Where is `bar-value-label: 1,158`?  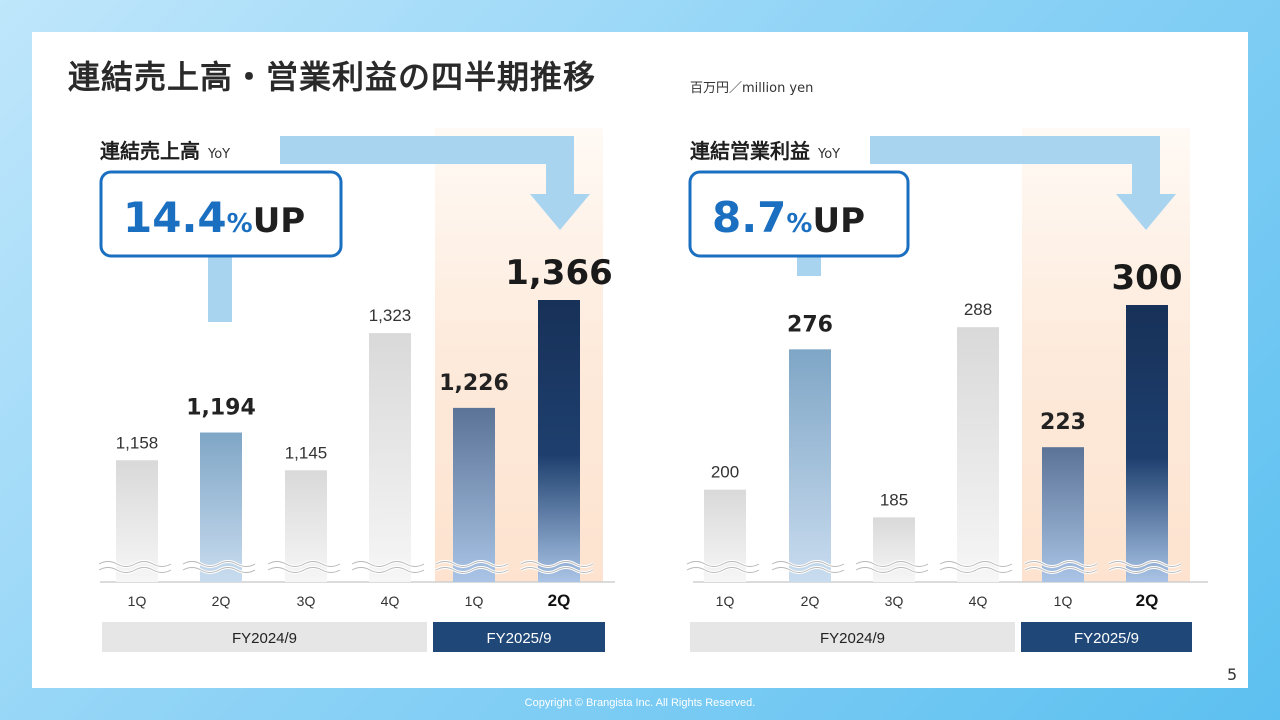 bar-value-label: 1,158 is located at coordinates (137, 442).